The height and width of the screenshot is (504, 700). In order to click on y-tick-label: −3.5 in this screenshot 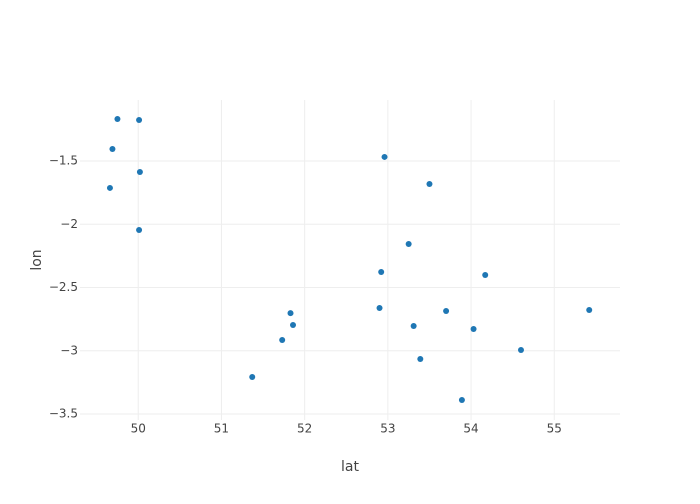, I will do `click(63, 414)`.